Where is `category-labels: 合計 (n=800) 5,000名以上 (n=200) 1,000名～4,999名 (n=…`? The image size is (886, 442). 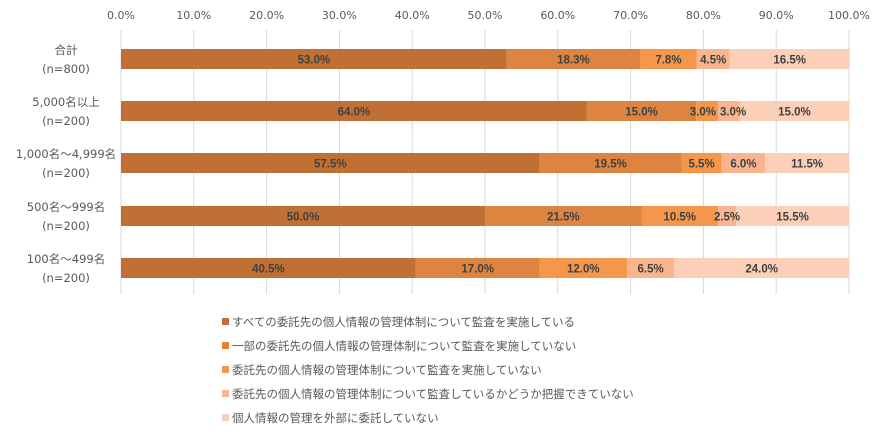 category-labels: 合計 (n=800) 5,000名以上 (n=200) 1,000名～4,999名 (n=… is located at coordinates (66, 164).